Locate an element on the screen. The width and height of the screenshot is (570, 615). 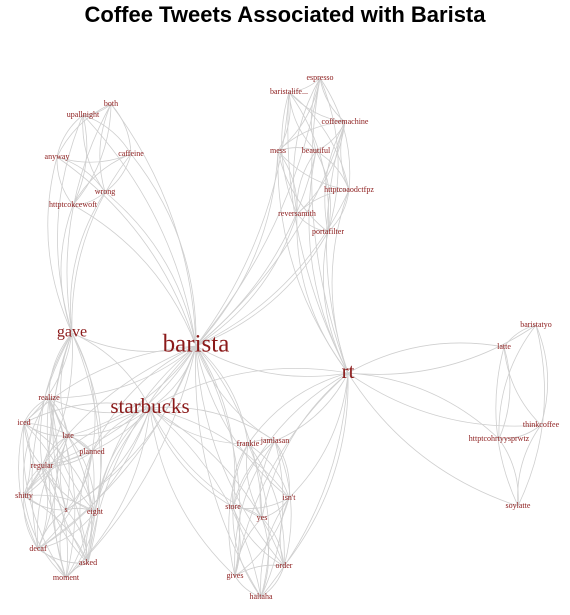
node-label-httptcokcewoft: httptcokcewoft is located at coordinates (73, 204).